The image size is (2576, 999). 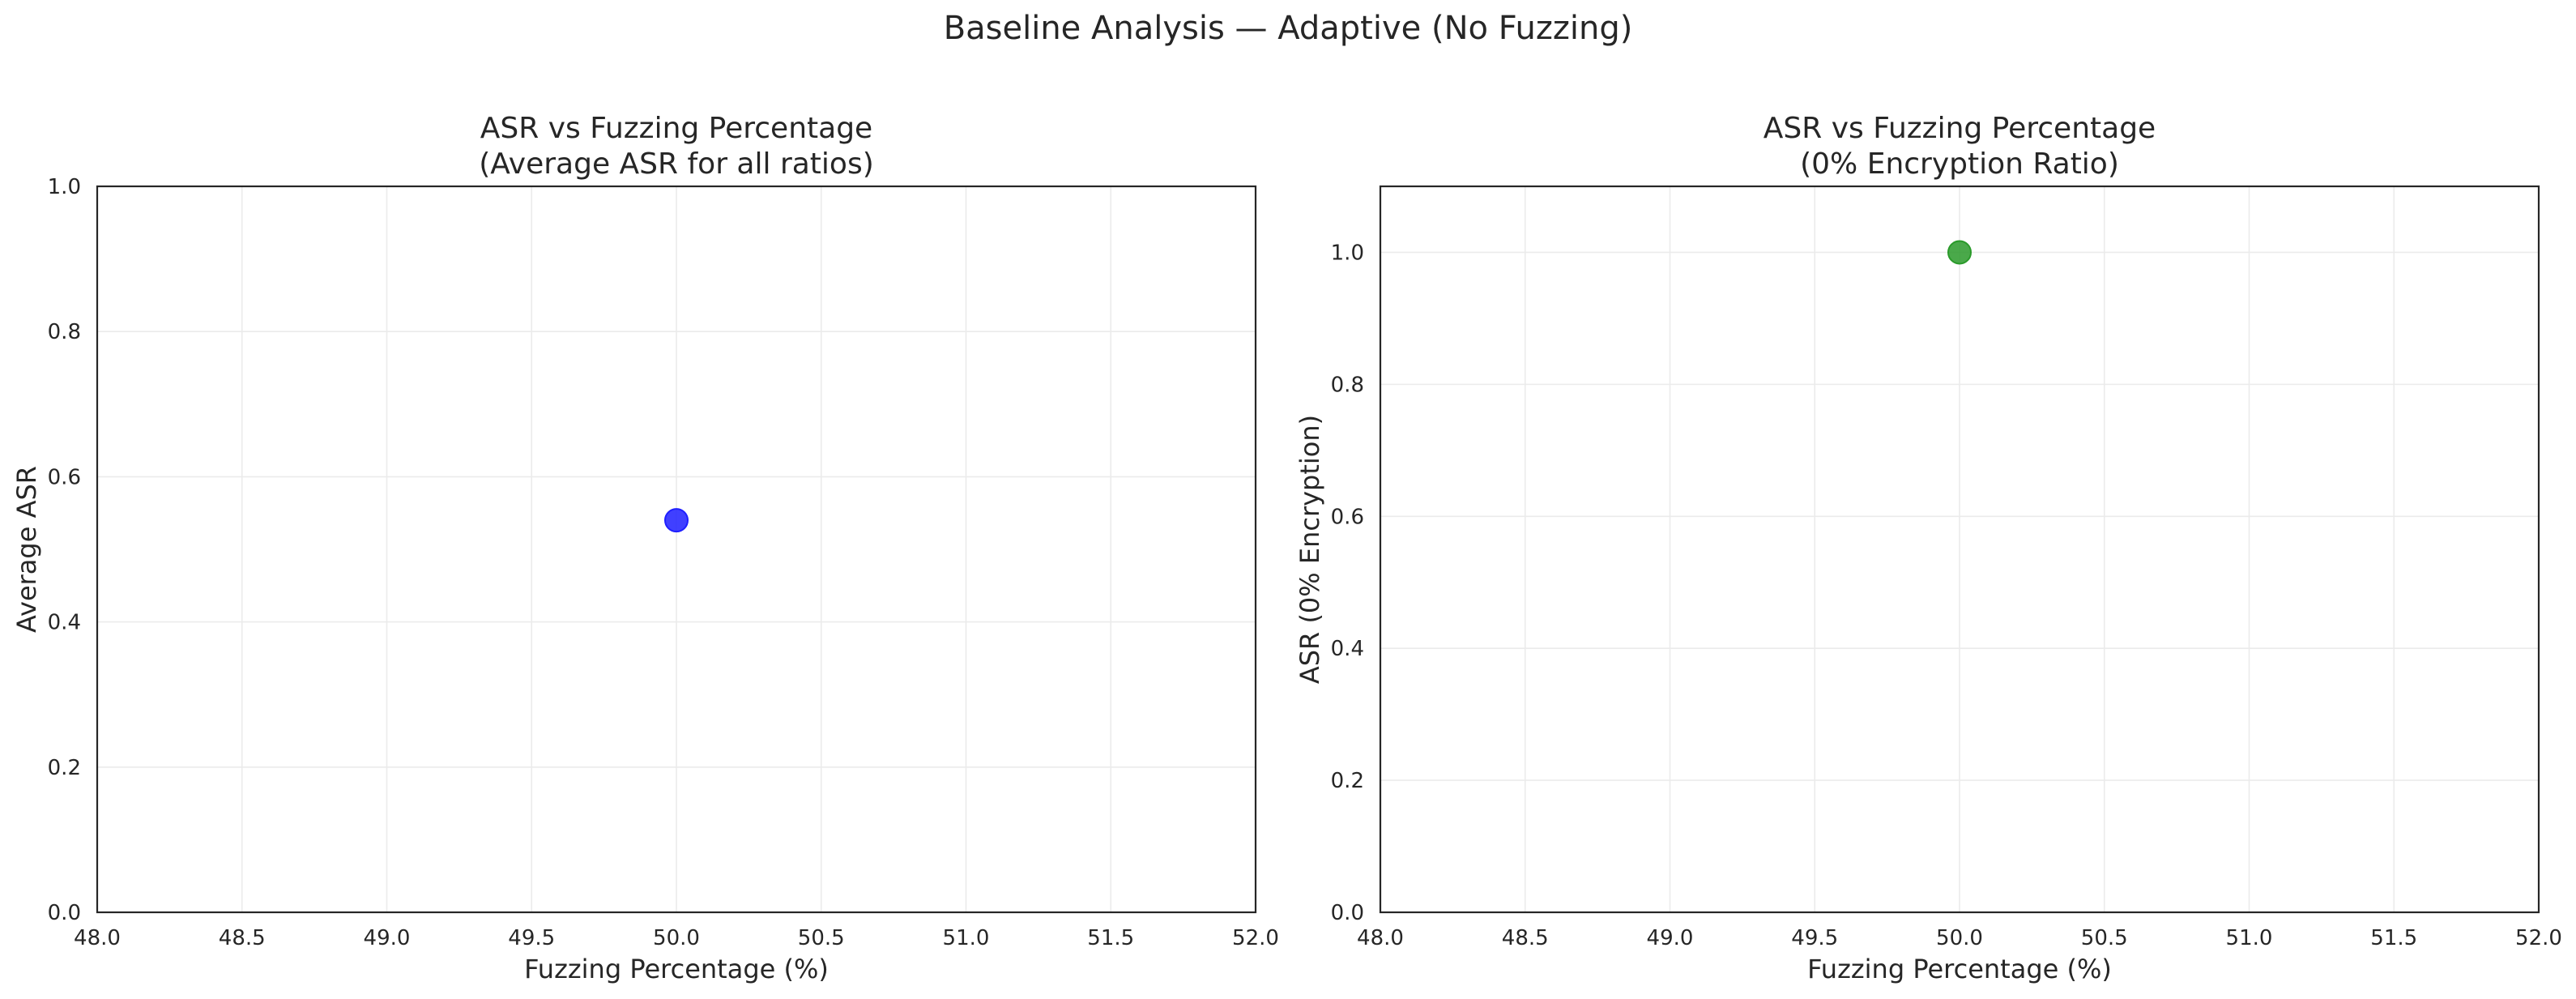 I want to click on right-chart-x-tick-label: 48.0, so click(x=1381, y=938).